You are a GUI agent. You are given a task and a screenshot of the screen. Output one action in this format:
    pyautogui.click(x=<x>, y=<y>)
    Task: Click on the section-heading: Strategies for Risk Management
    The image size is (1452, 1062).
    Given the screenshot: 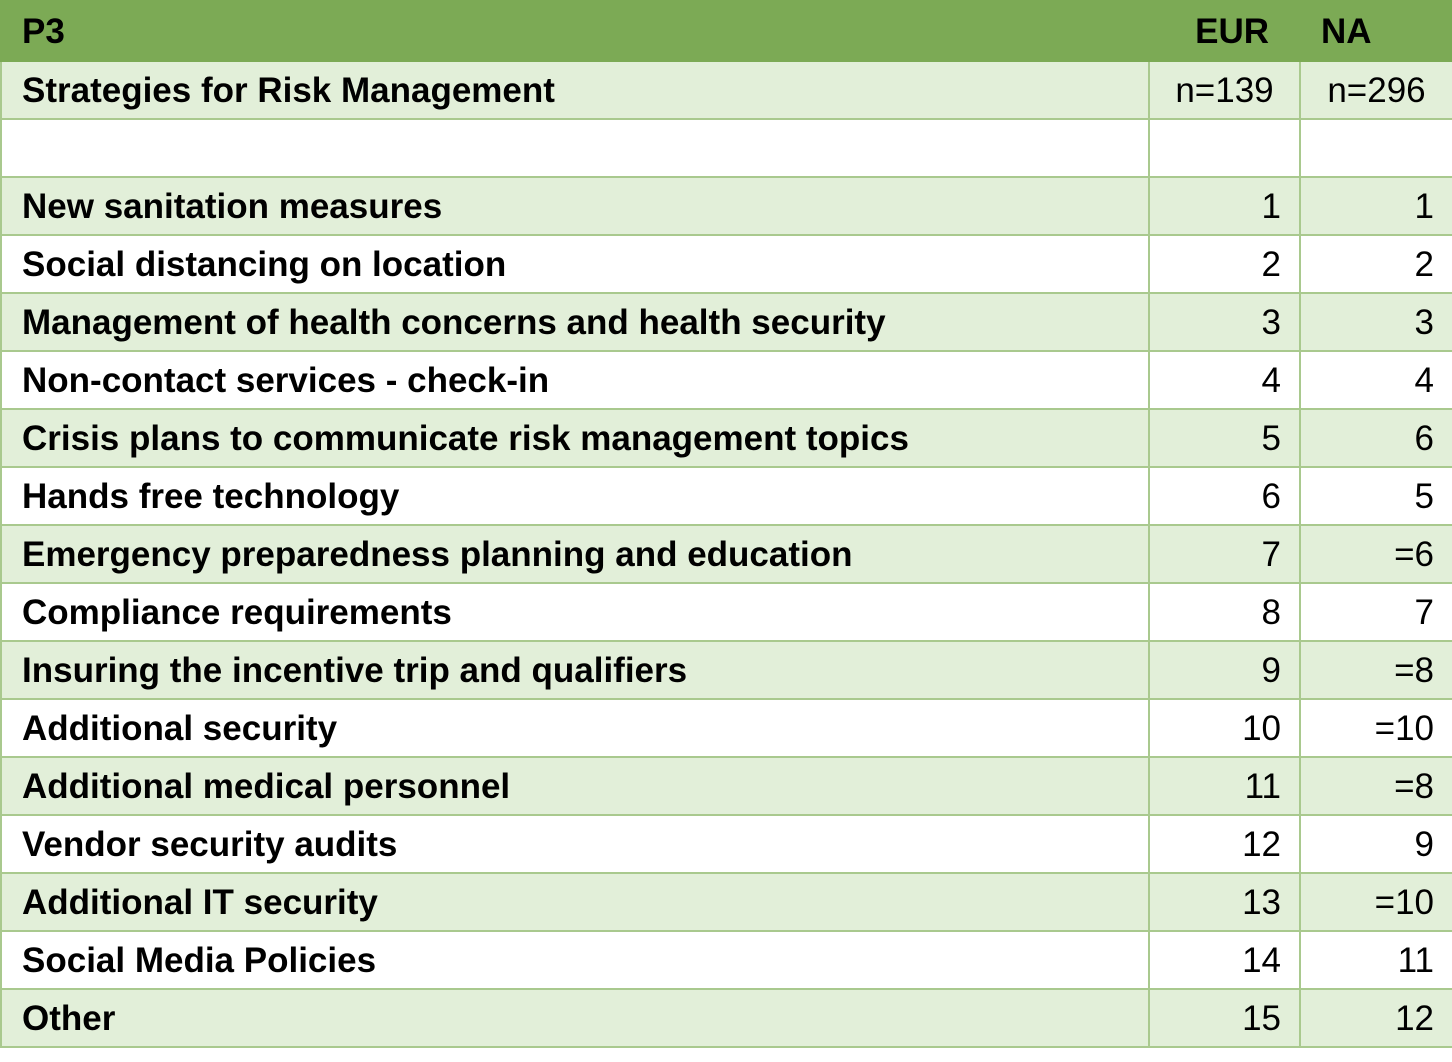 What is the action you would take?
    pyautogui.click(x=575, y=90)
    